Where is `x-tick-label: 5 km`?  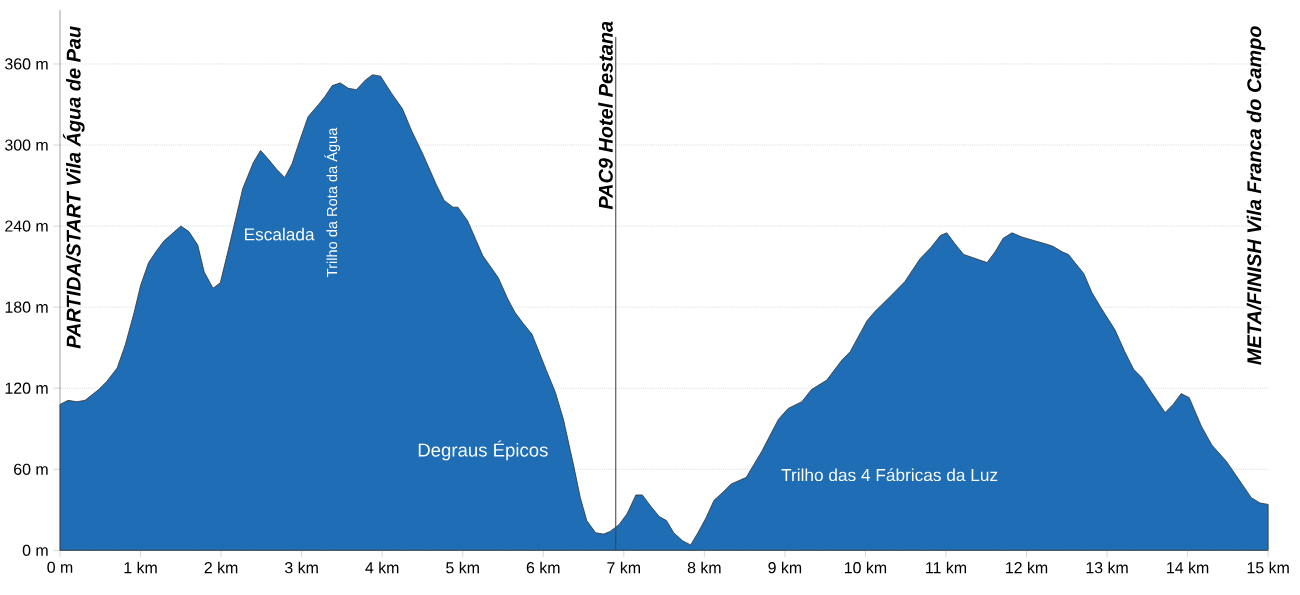 x-tick-label: 5 km is located at coordinates (462, 567).